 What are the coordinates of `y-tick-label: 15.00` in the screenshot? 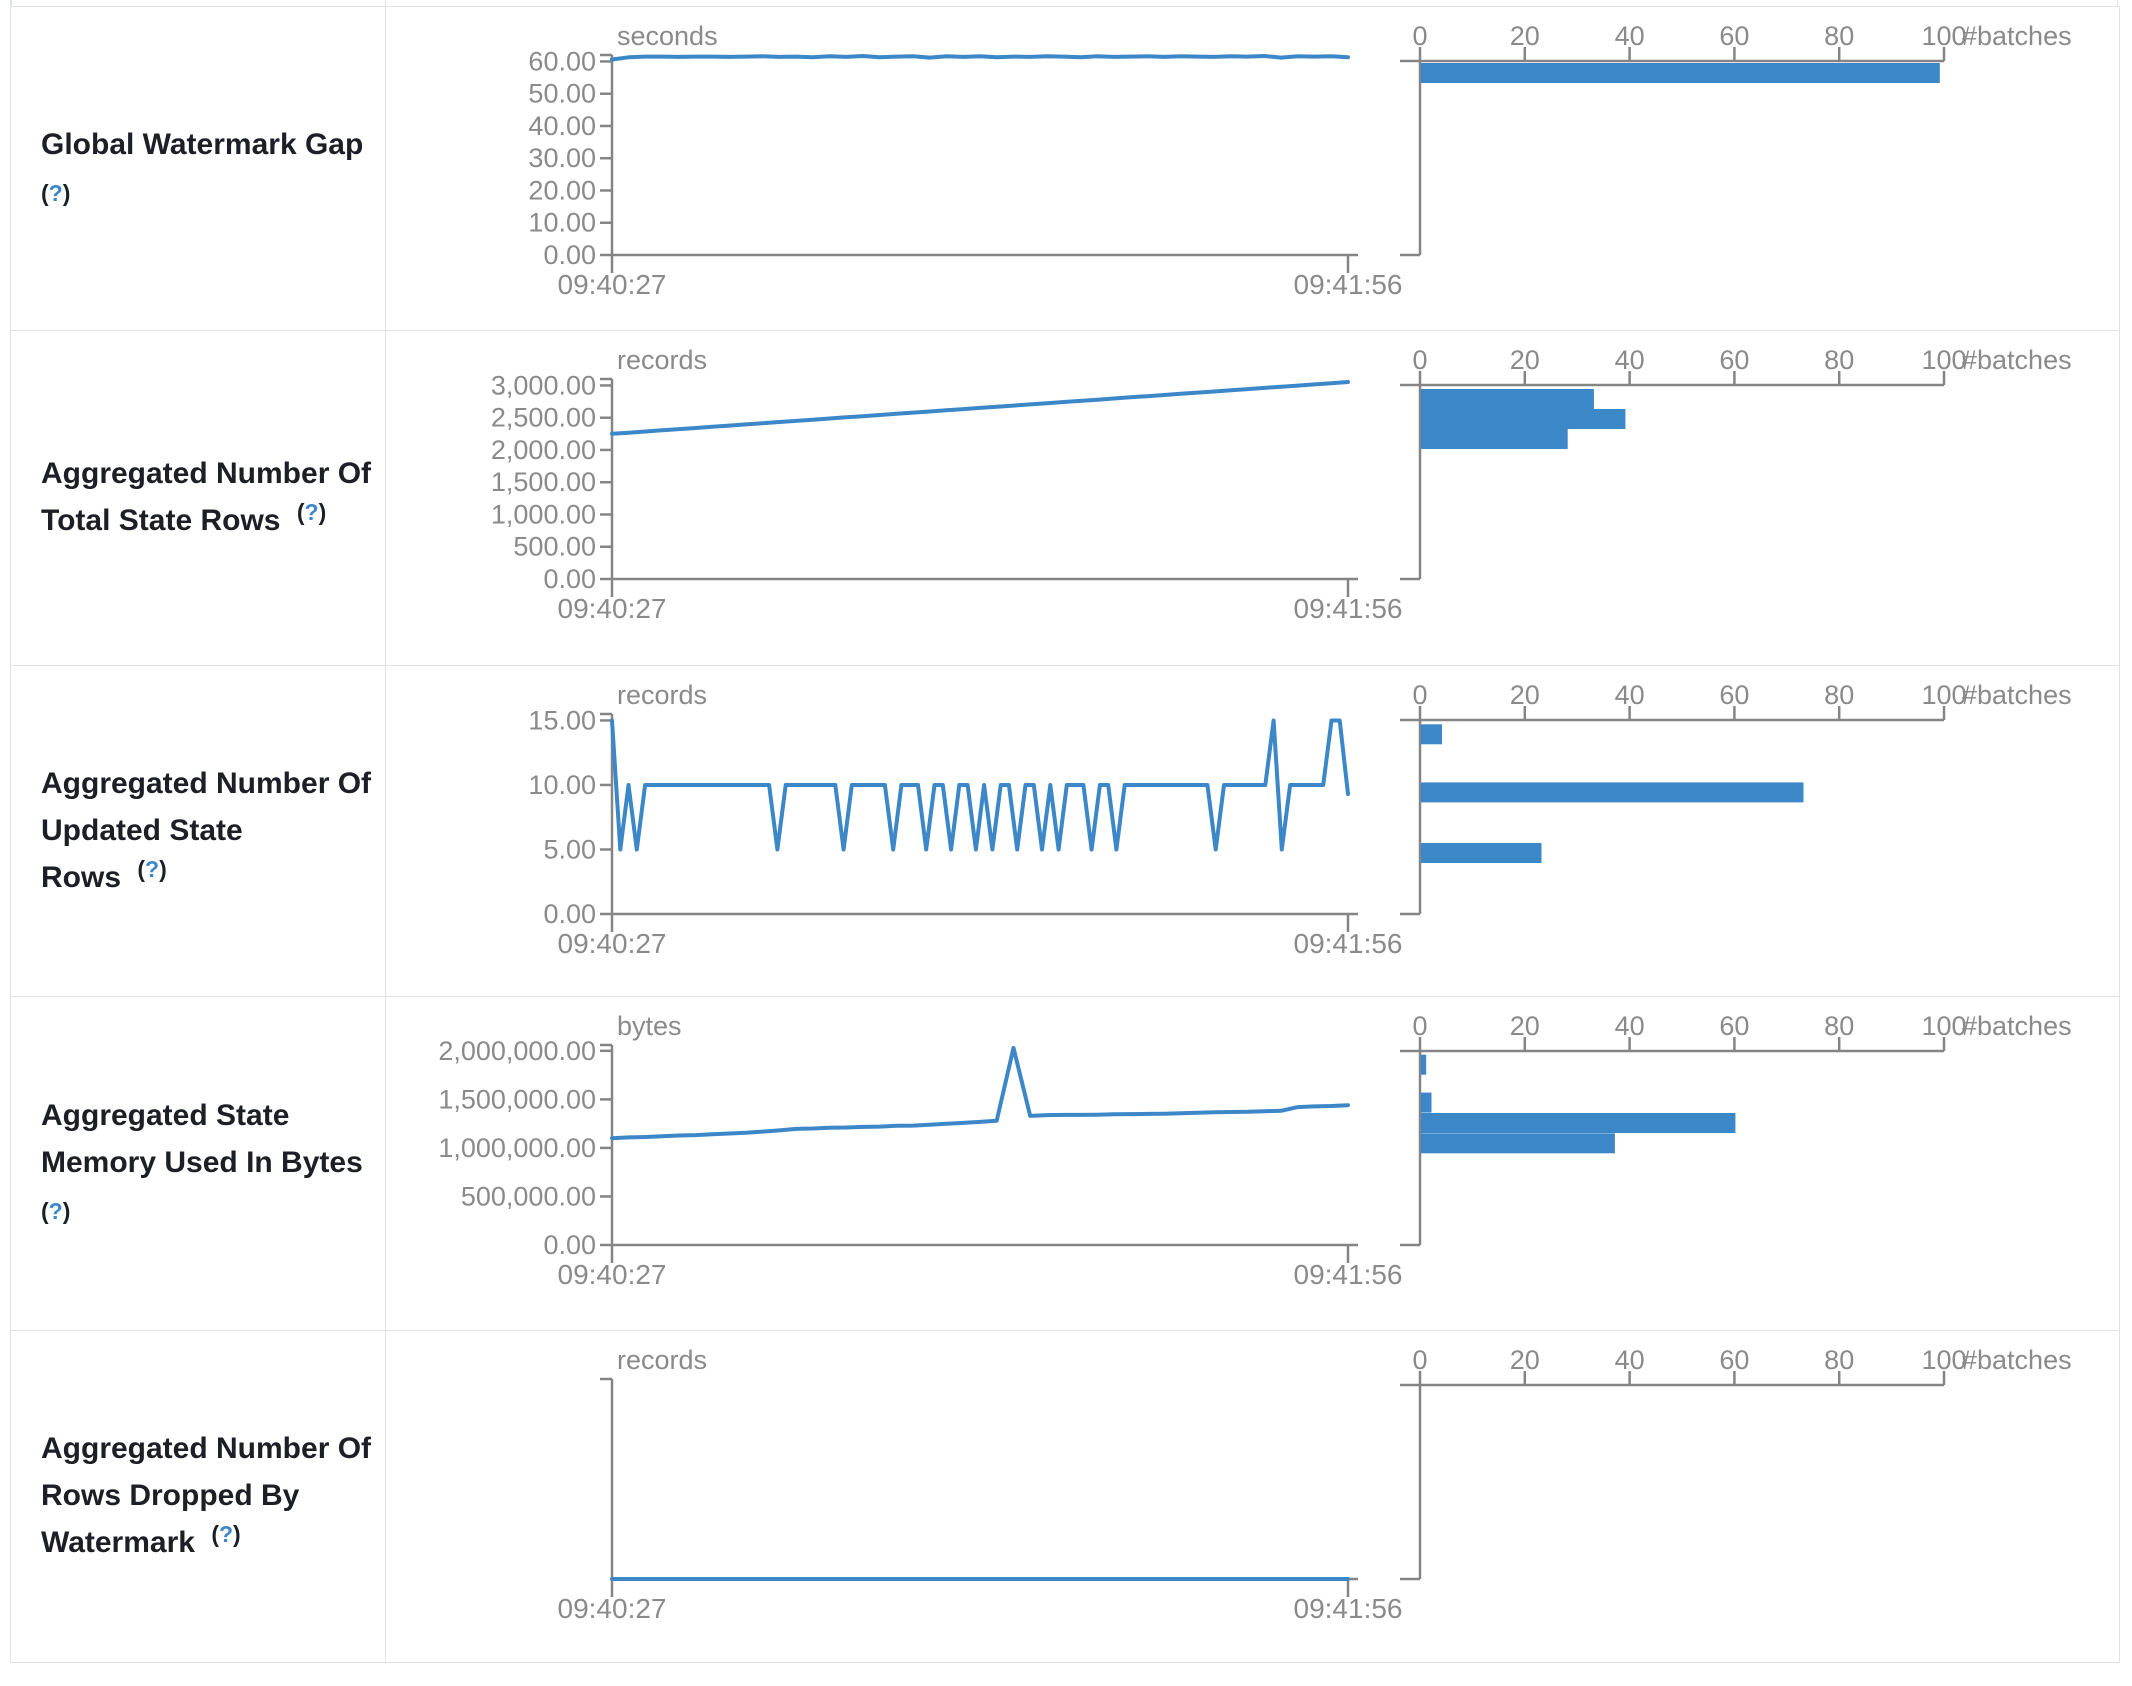 It's located at (562, 720).